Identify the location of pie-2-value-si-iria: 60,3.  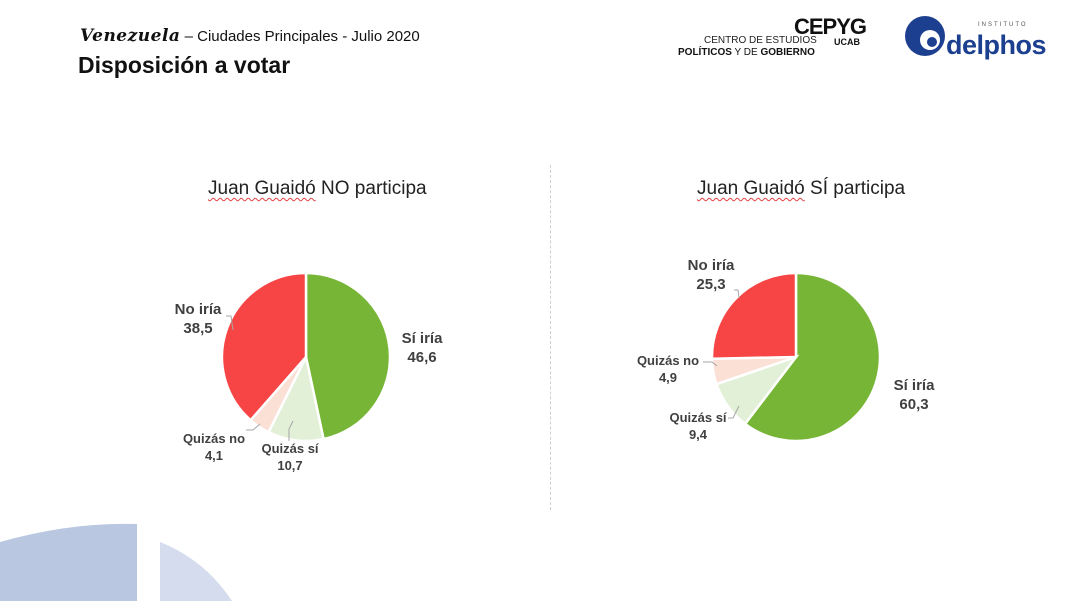
(913, 404).